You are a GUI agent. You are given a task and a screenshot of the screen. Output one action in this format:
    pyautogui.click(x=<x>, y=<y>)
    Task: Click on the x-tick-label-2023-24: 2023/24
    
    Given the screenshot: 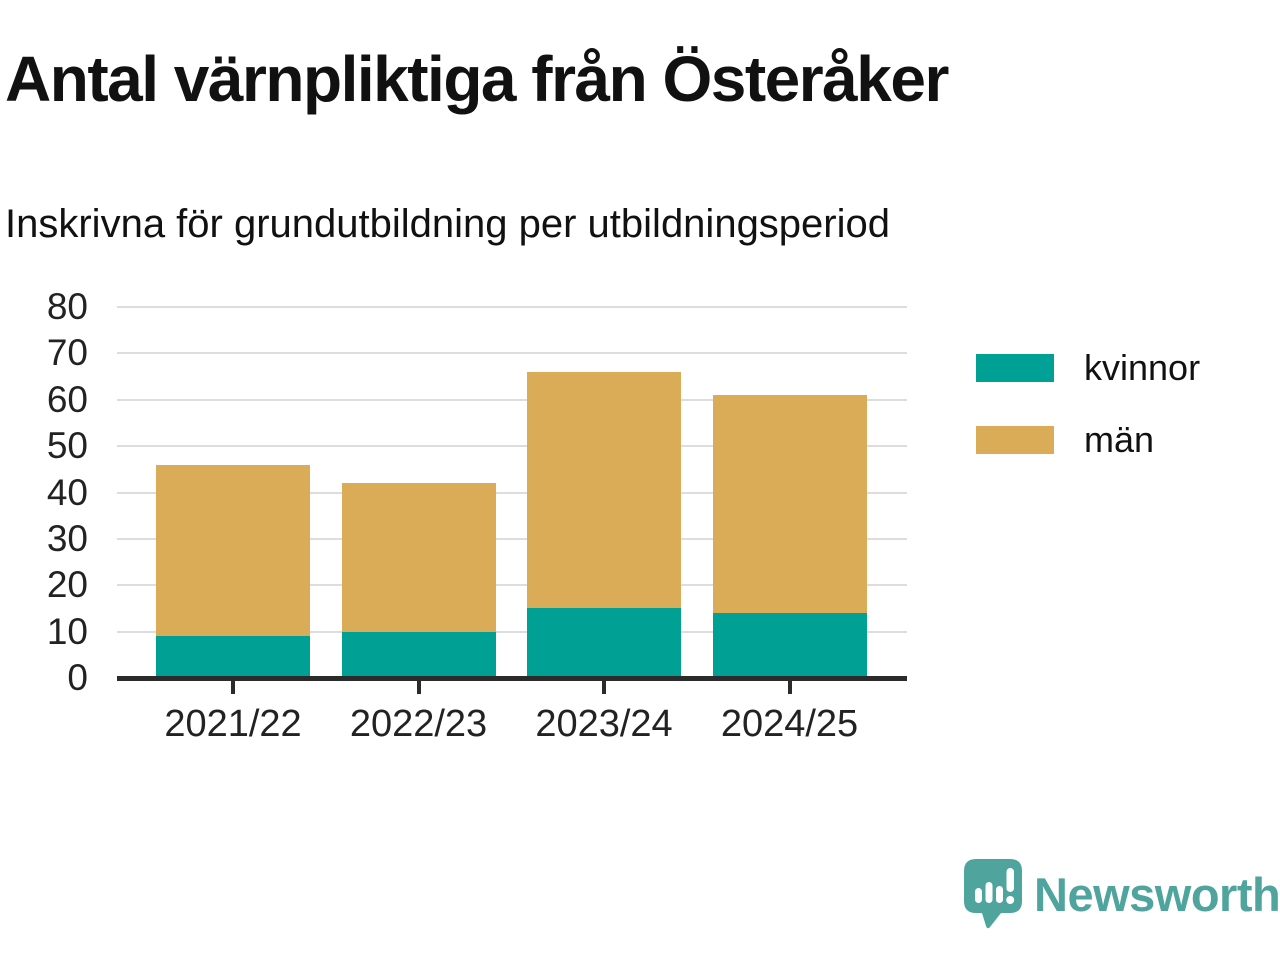 What is the action you would take?
    pyautogui.click(x=604, y=724)
    